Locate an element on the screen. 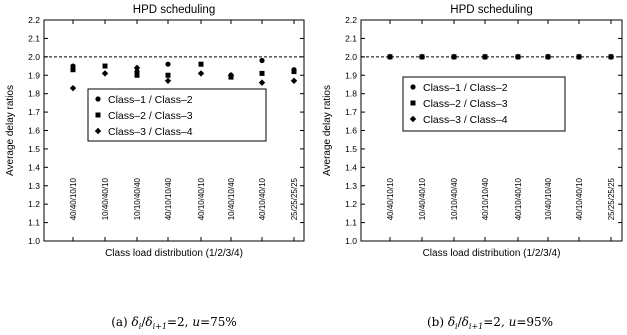 This screenshot has height=335, width=627. figure-caption: (a) δi/δi+1=2, u=75% is located at coordinates (174, 323).